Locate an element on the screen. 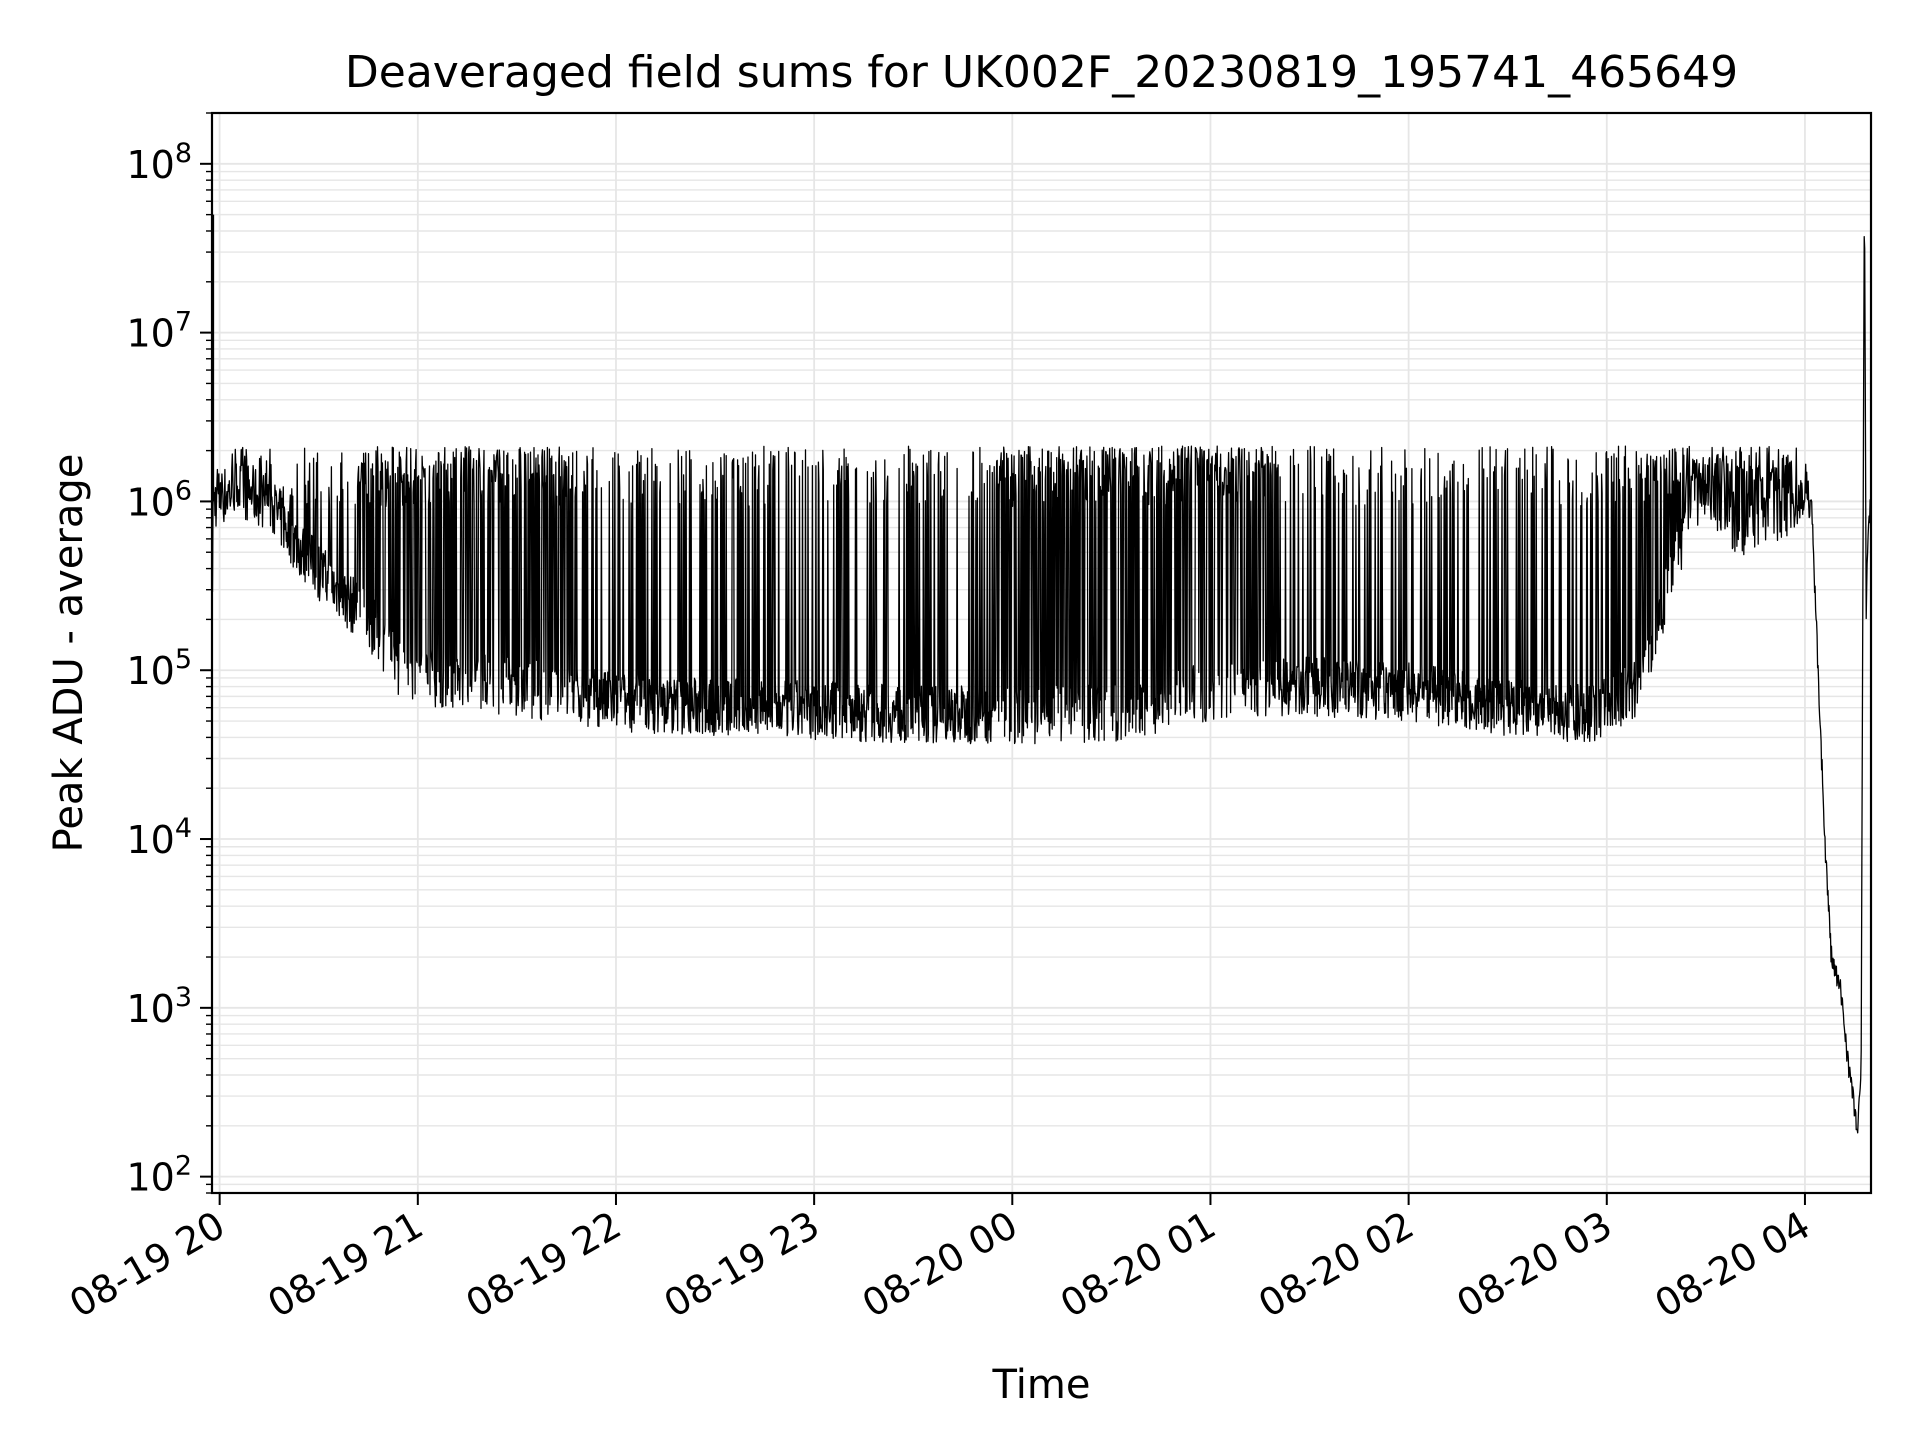 The width and height of the screenshot is (1920, 1440). y-axis-label: Peak ADU - average is located at coordinates (69, 653).